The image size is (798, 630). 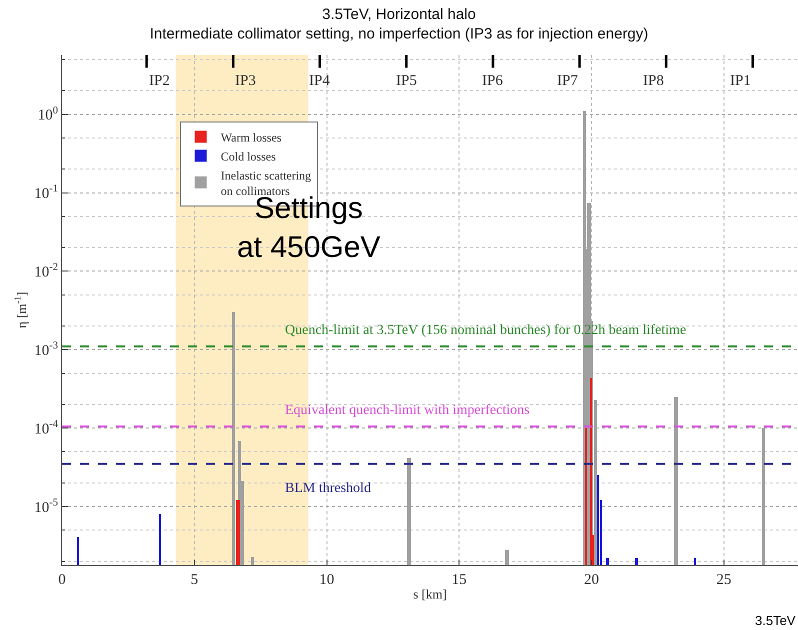 I want to click on legend-label: Cold losses, so click(x=248, y=156).